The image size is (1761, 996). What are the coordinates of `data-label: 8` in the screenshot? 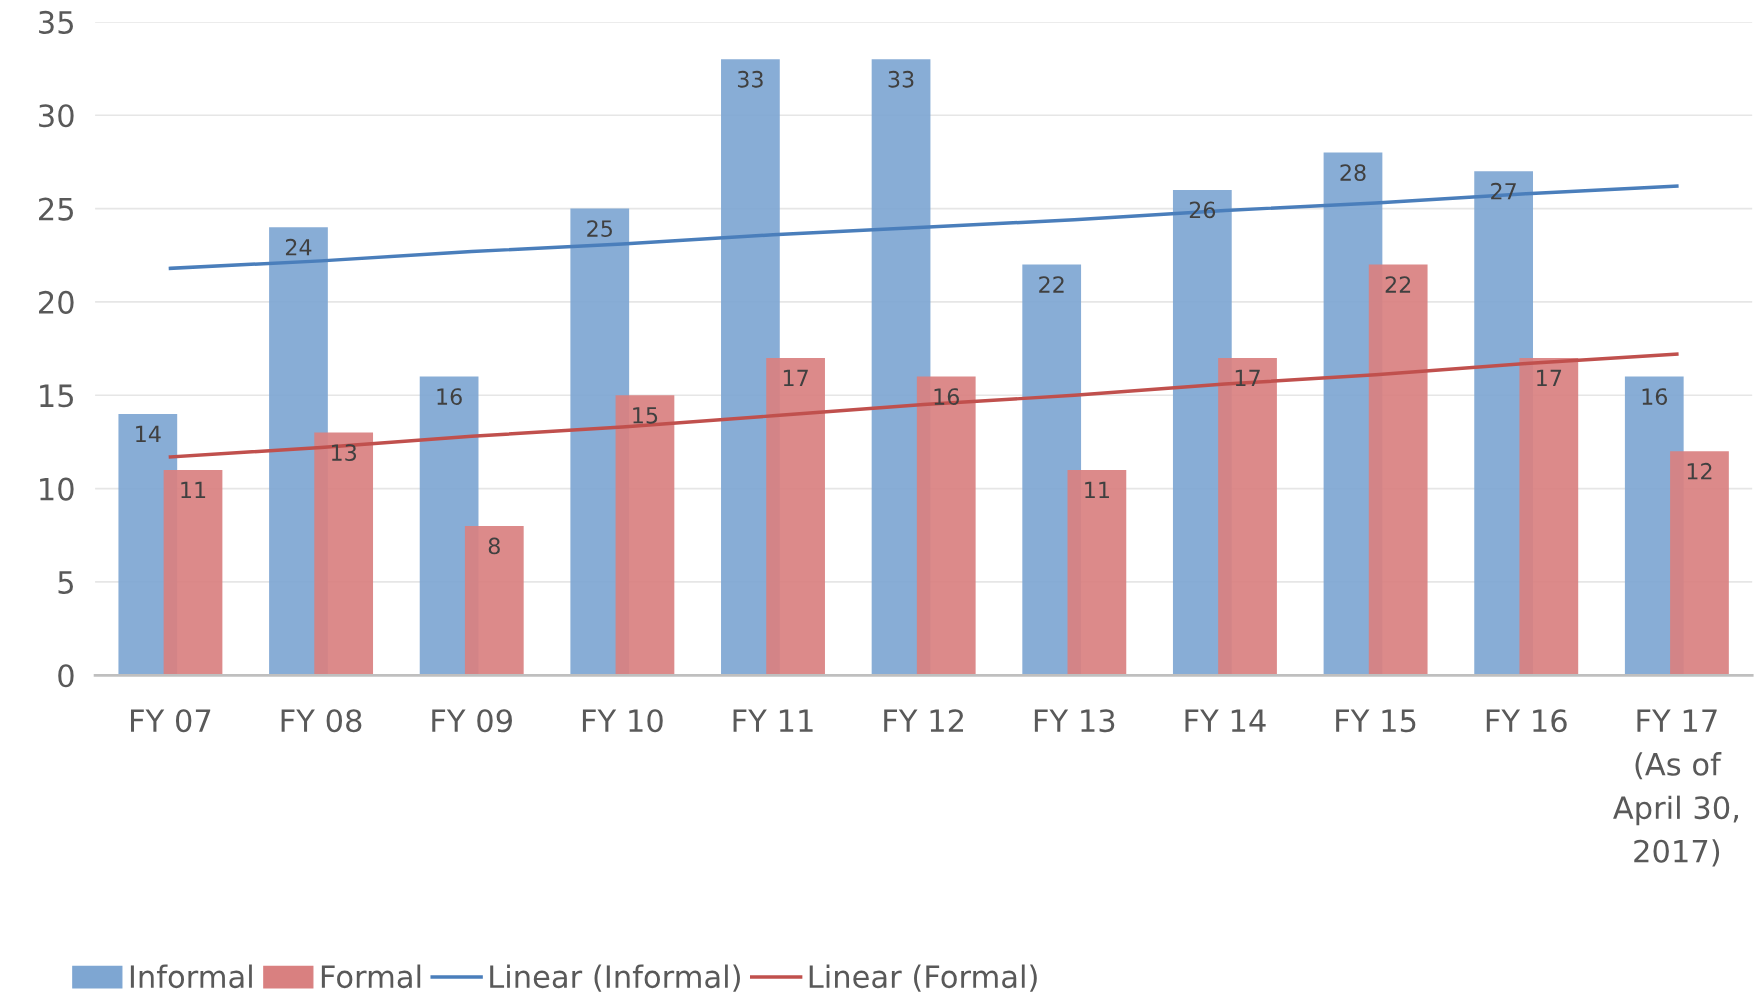 It's located at (494, 546).